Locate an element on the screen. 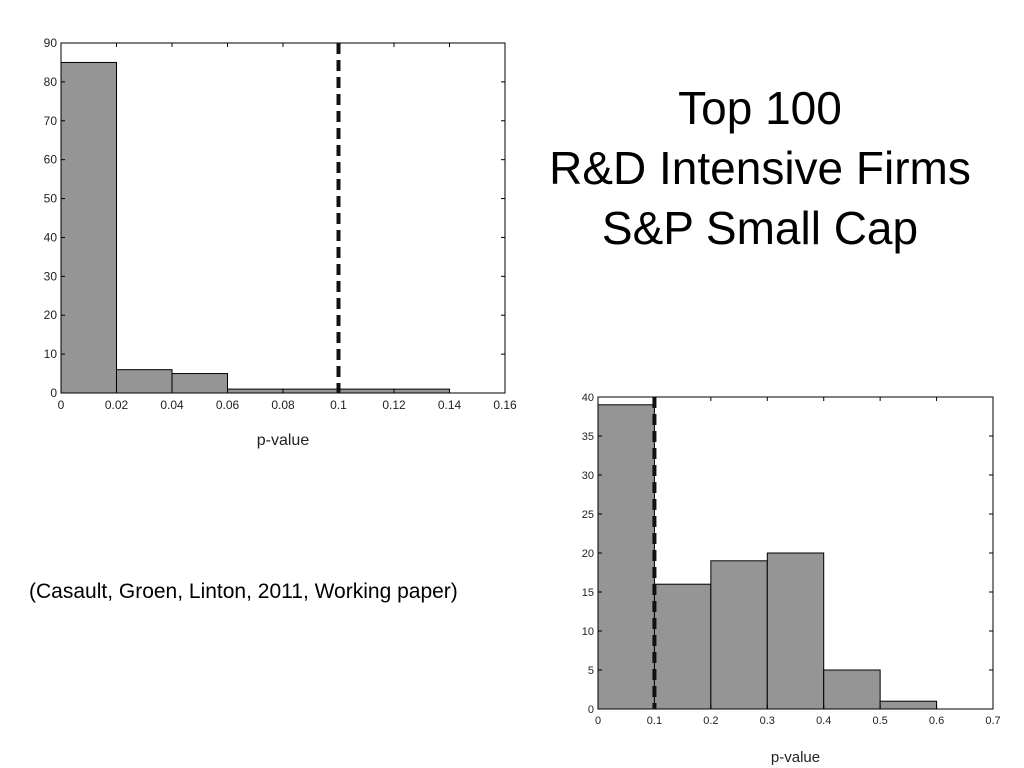  title-line-3: S&P Small Cap is located at coordinates (760, 228).